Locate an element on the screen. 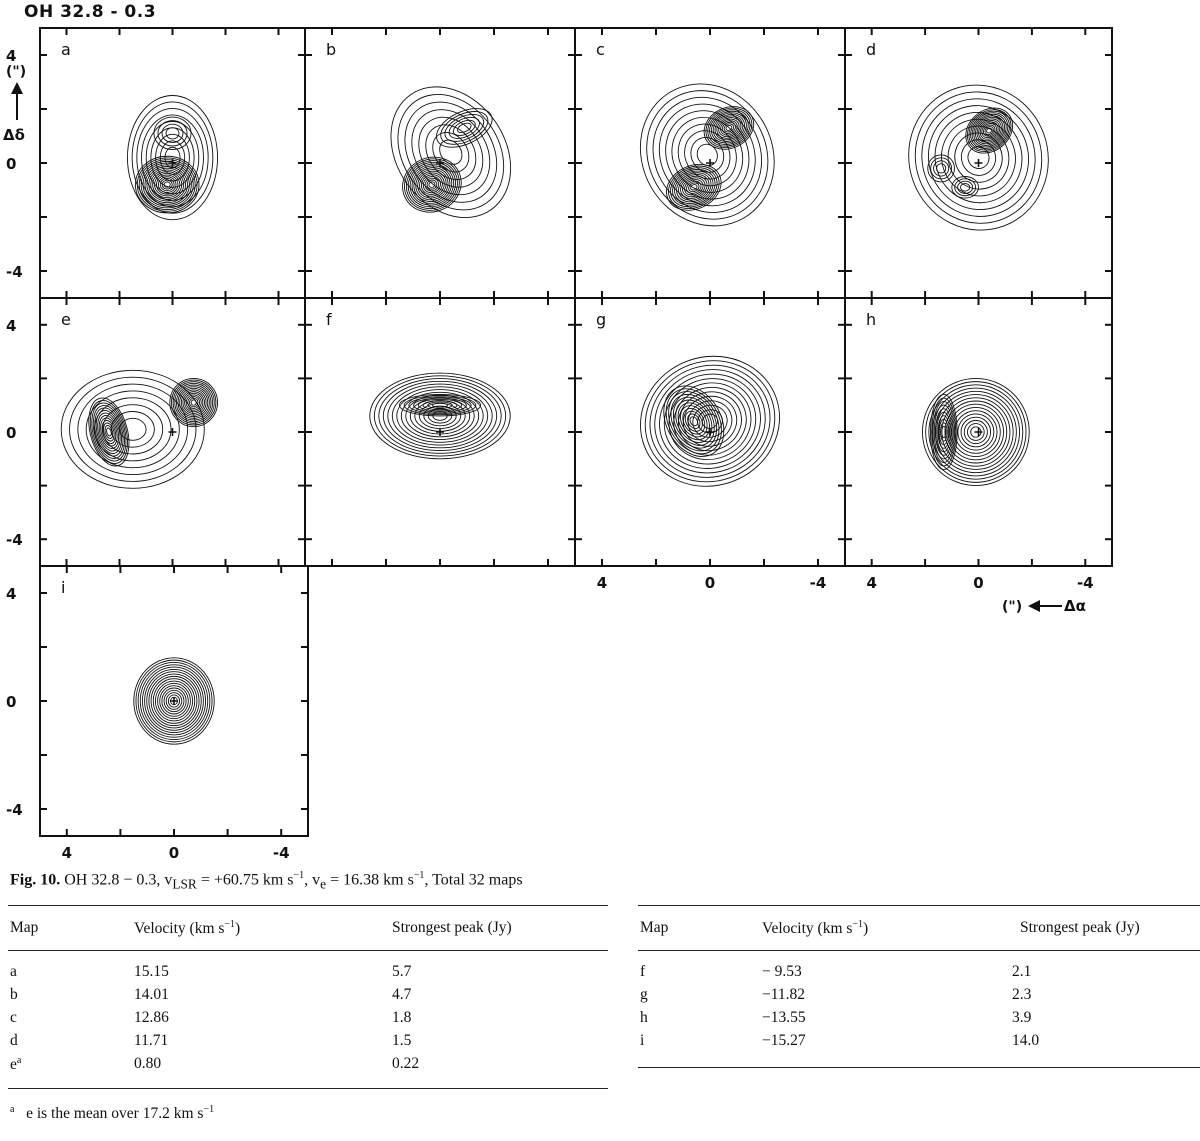 The height and width of the screenshot is (1141, 1200). panel-a-contour-group is located at coordinates (167, 184).